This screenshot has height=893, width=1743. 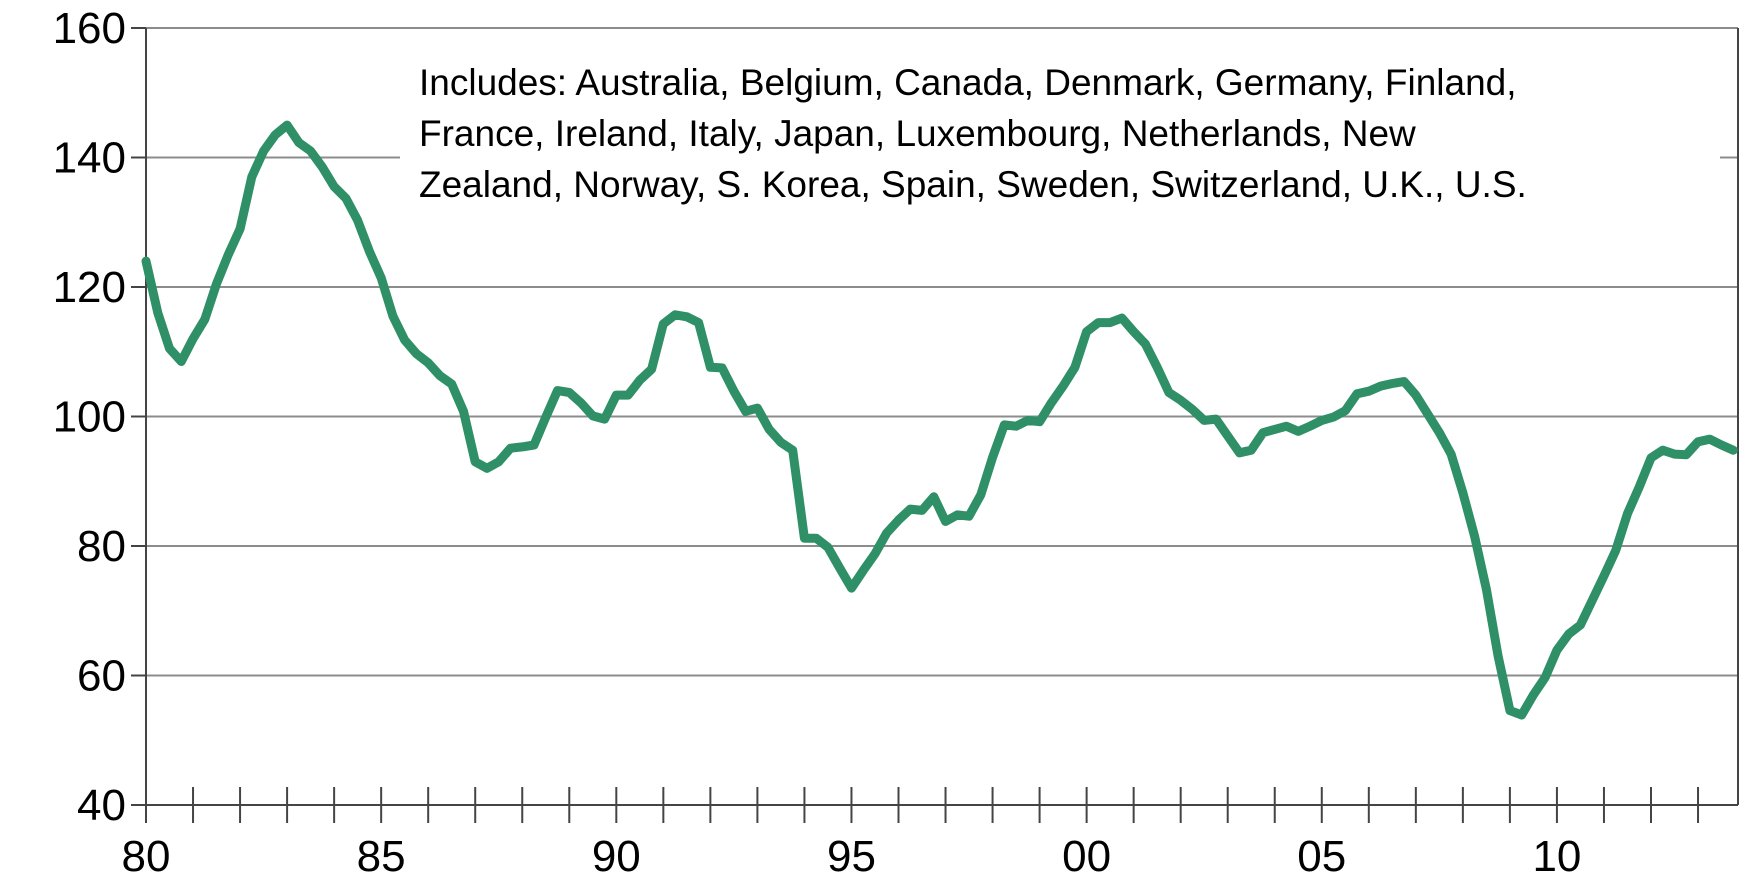 I want to click on y-tick-label: 60, so click(x=101, y=676).